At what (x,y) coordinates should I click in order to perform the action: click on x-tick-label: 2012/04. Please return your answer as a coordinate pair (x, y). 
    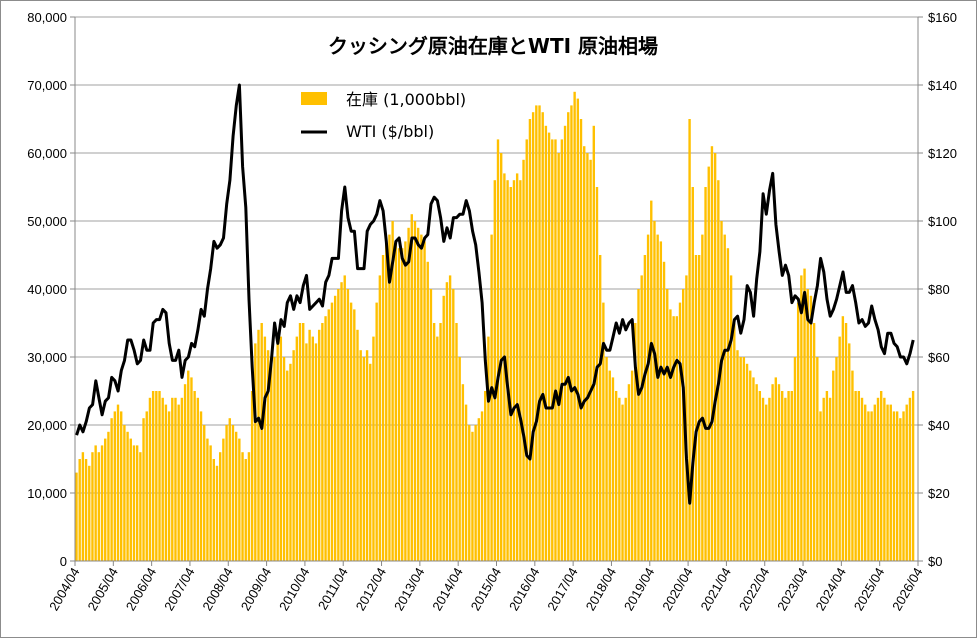
    Looking at the image, I should click on (371, 589).